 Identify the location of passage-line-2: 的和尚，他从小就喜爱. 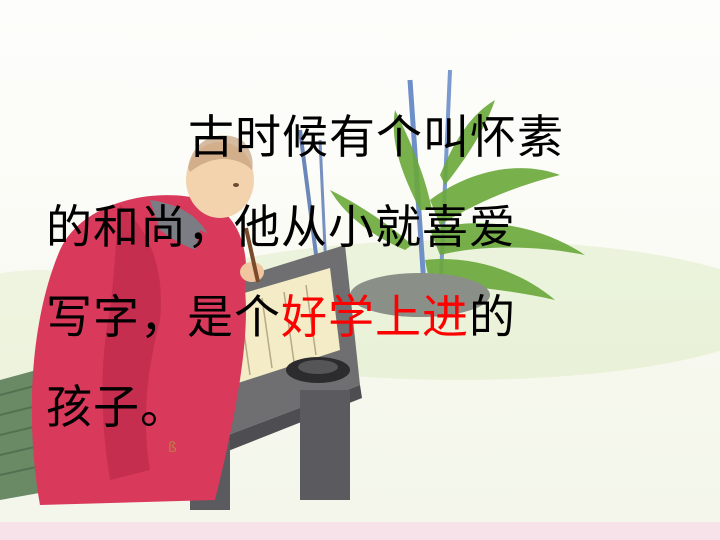
(366, 227).